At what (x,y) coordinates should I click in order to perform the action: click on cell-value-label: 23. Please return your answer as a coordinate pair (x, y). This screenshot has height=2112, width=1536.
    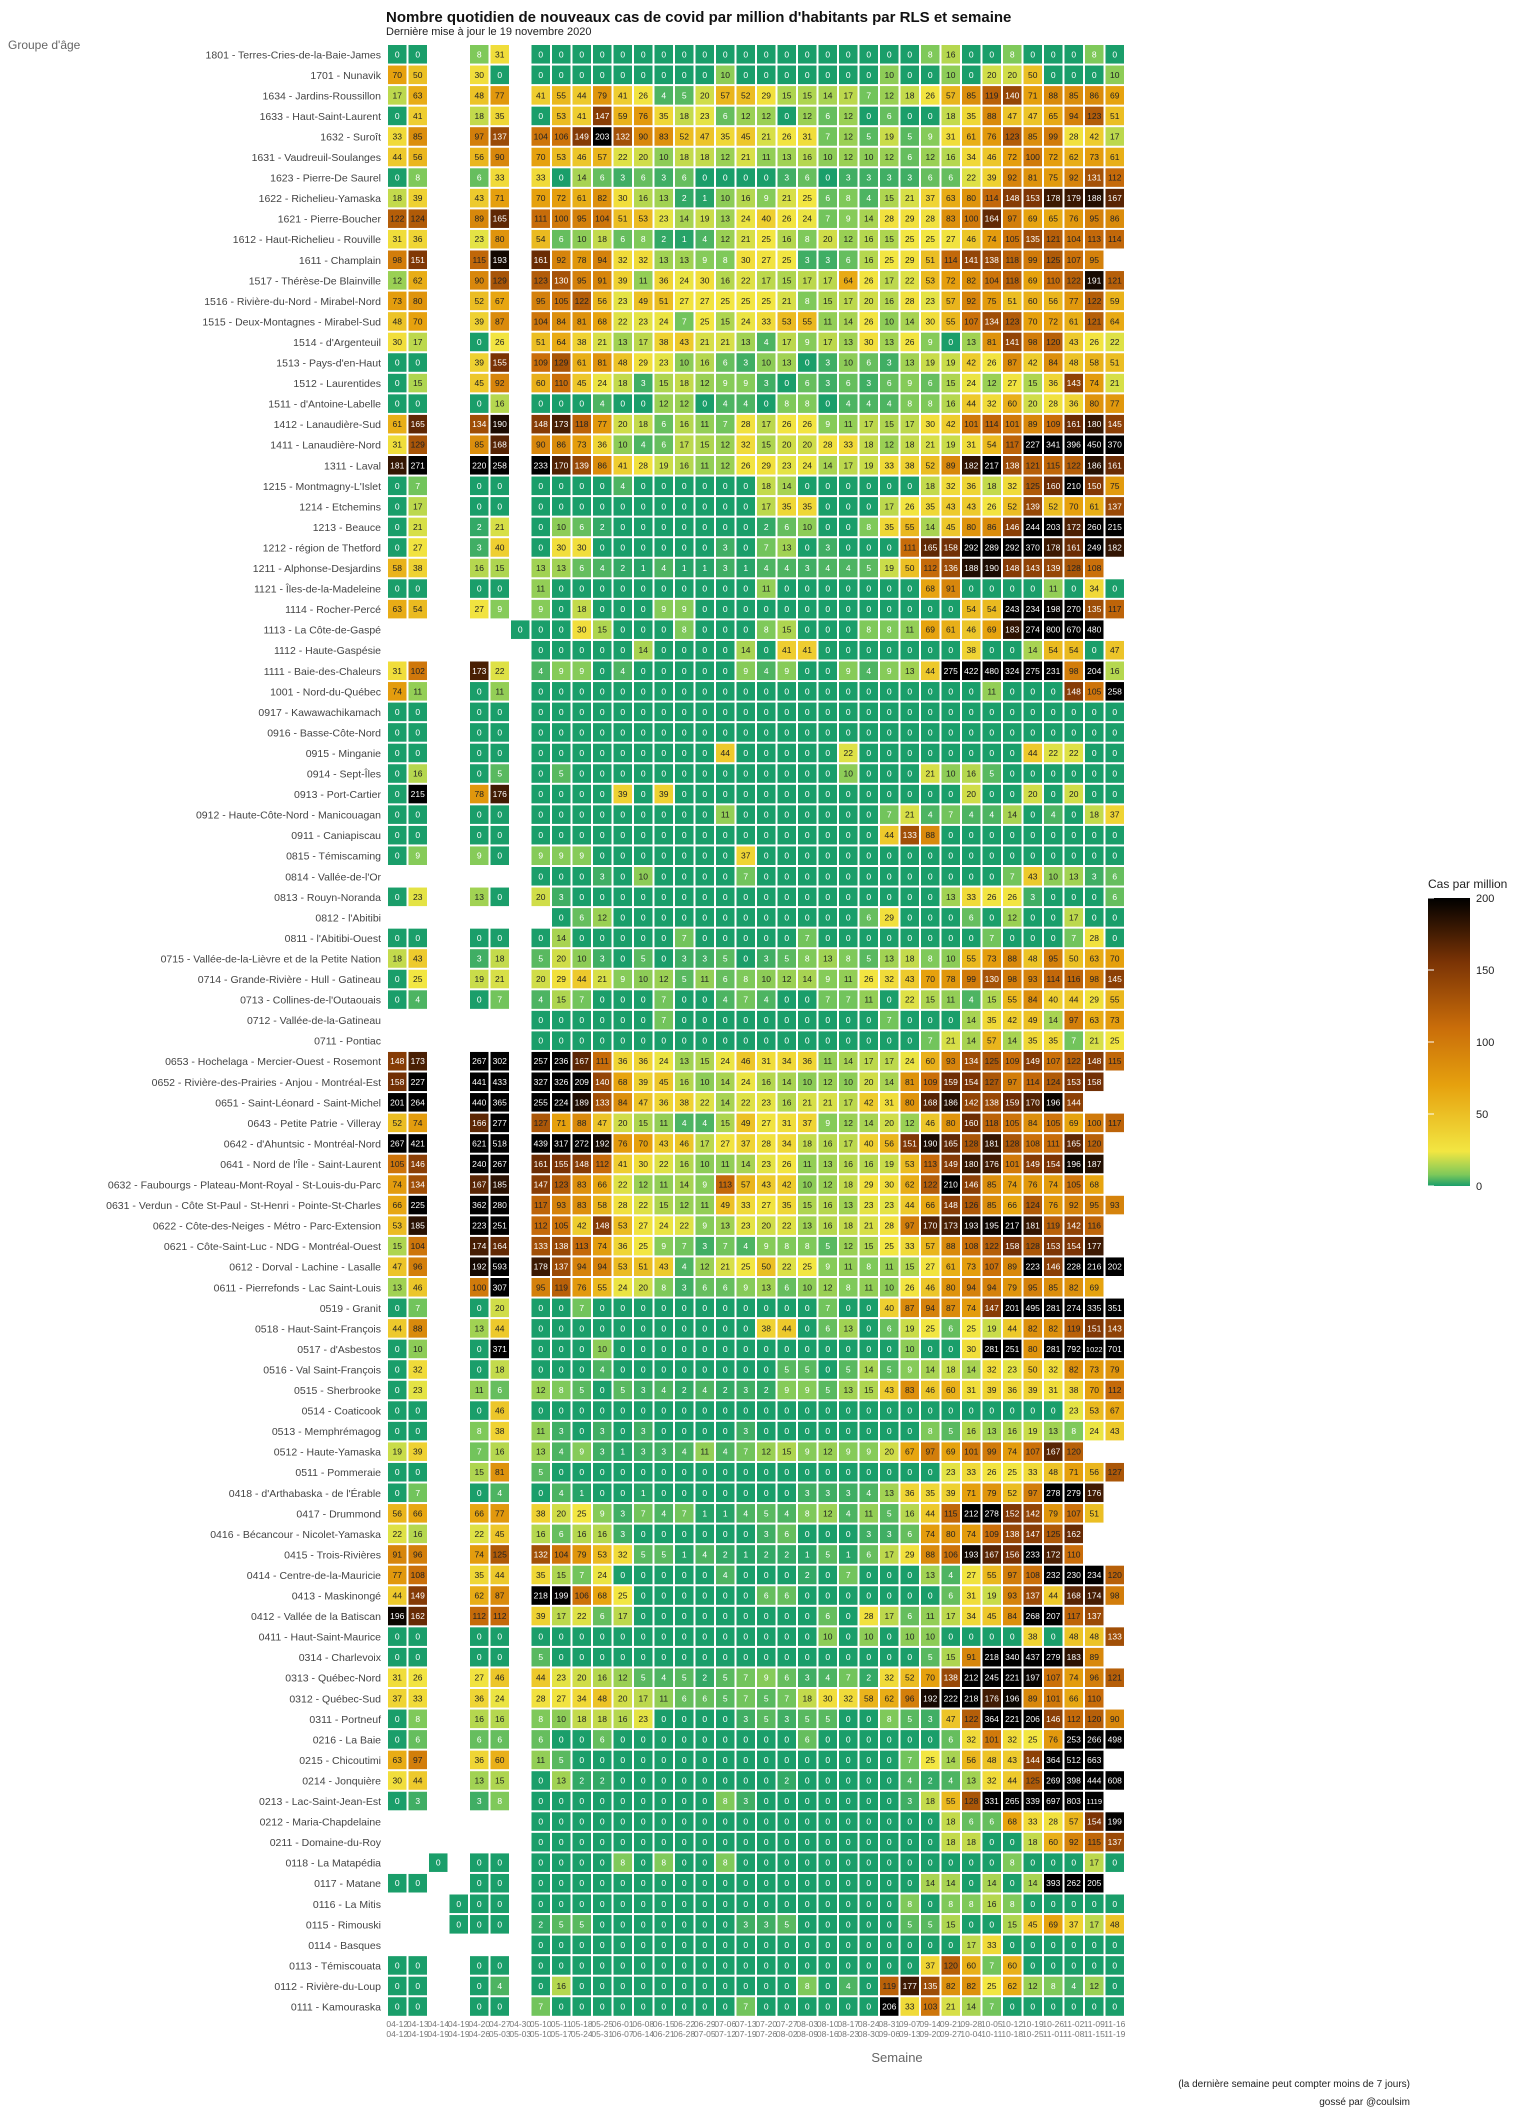
    Looking at the image, I should click on (951, 1472).